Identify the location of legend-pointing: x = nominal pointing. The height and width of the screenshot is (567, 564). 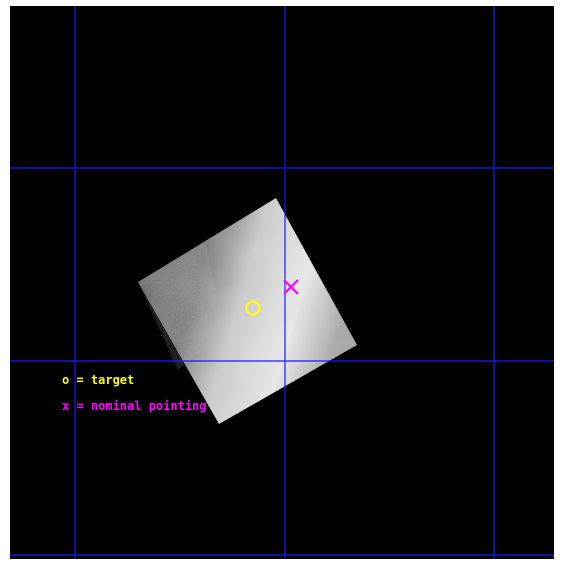
(134, 406).